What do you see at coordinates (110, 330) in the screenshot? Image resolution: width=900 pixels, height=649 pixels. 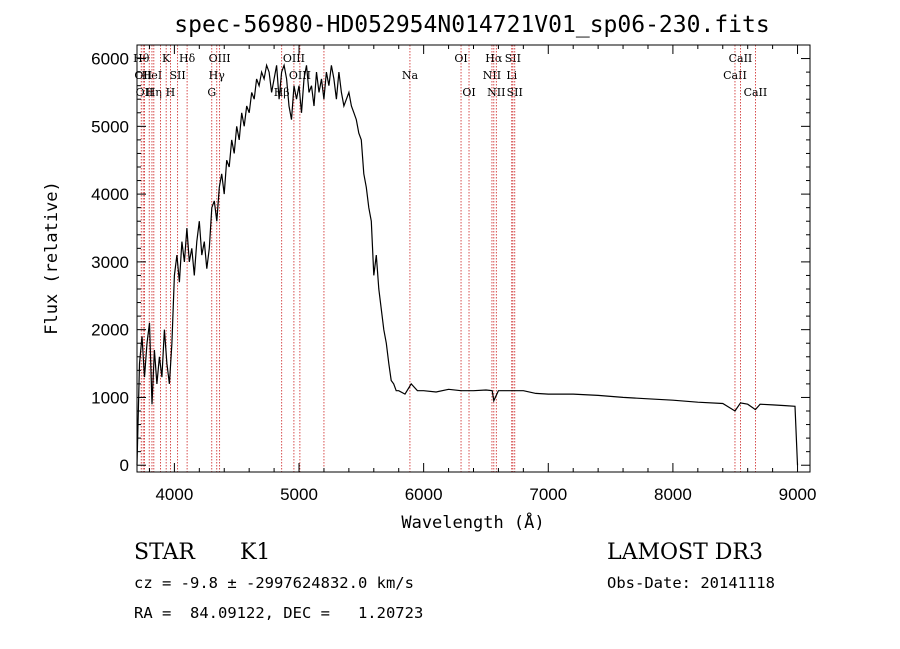 I see `y-tick-label: 2000` at bounding box center [110, 330].